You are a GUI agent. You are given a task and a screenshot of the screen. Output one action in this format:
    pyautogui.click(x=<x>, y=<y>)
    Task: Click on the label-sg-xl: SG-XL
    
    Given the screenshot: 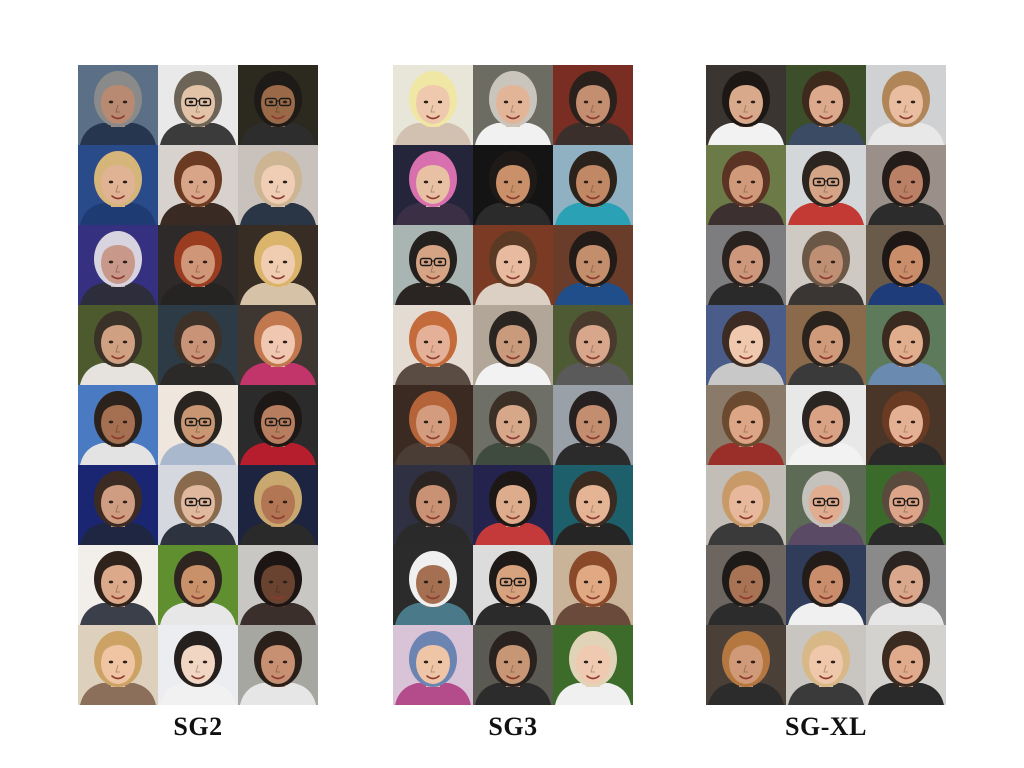 What is the action you would take?
    pyautogui.click(x=826, y=726)
    